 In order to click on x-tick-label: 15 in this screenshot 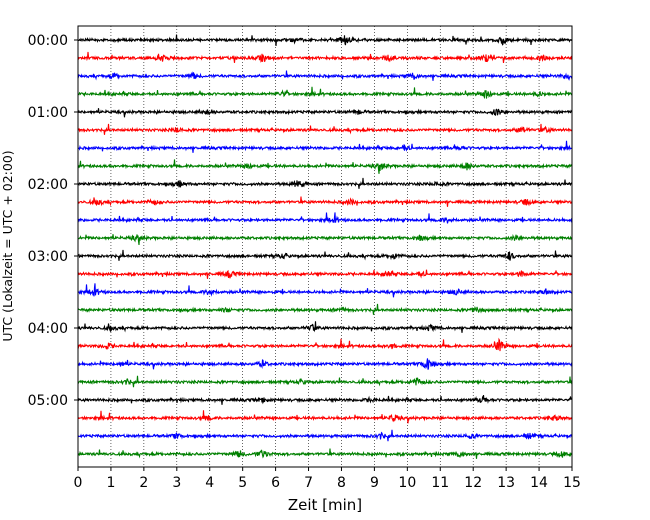, I will do `click(572, 483)`.